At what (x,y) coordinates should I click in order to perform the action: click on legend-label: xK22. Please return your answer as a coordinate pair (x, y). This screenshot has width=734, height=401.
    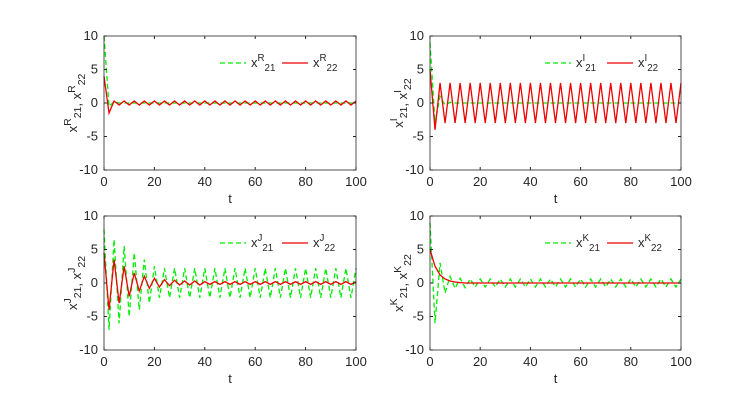
    Looking at the image, I should click on (650, 243).